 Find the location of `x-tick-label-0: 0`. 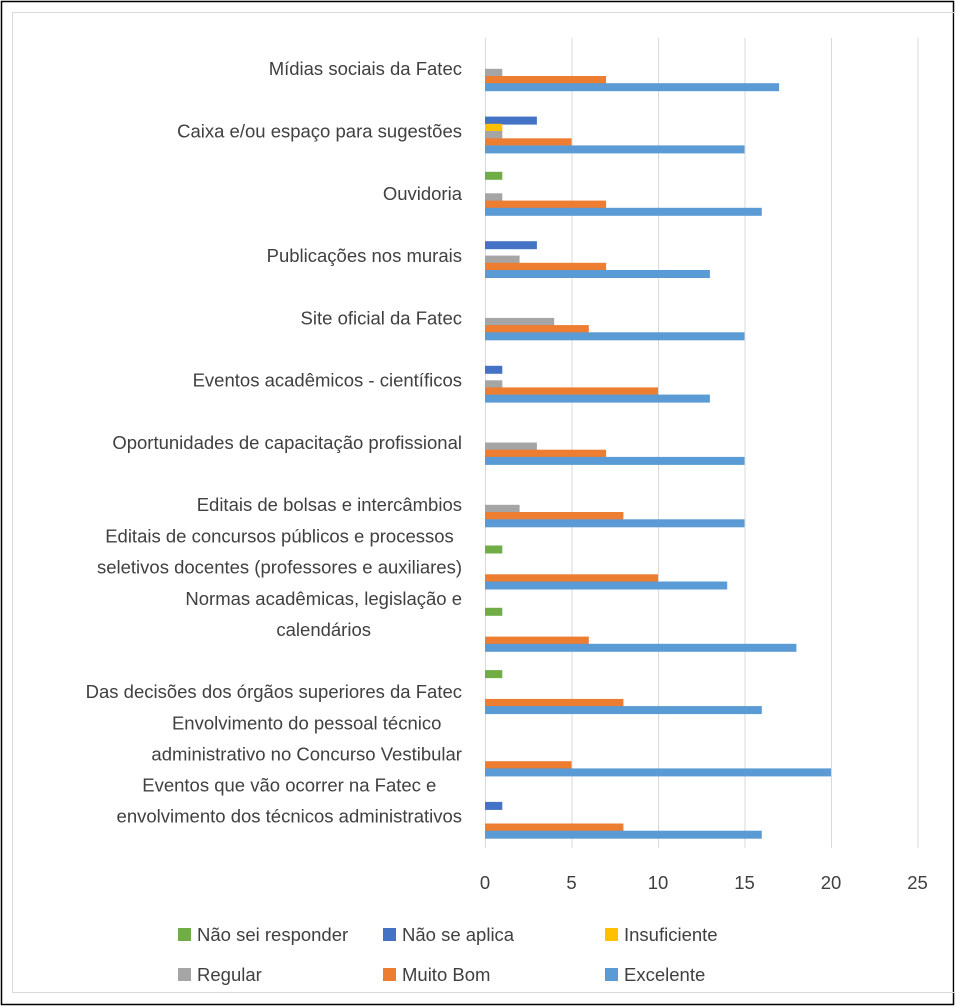

x-tick-label-0: 0 is located at coordinates (485, 882).